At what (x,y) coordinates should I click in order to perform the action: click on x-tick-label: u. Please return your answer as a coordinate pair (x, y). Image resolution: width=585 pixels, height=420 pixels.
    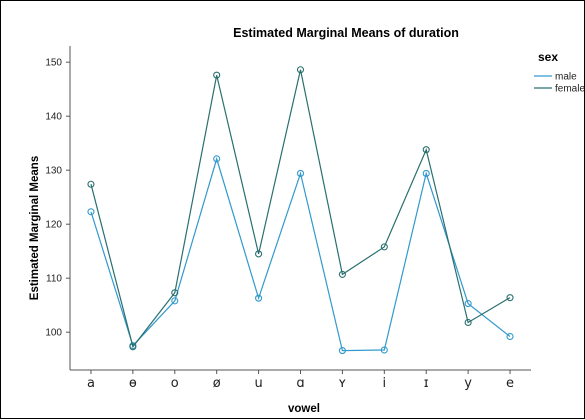
    Looking at the image, I should click on (258, 383).